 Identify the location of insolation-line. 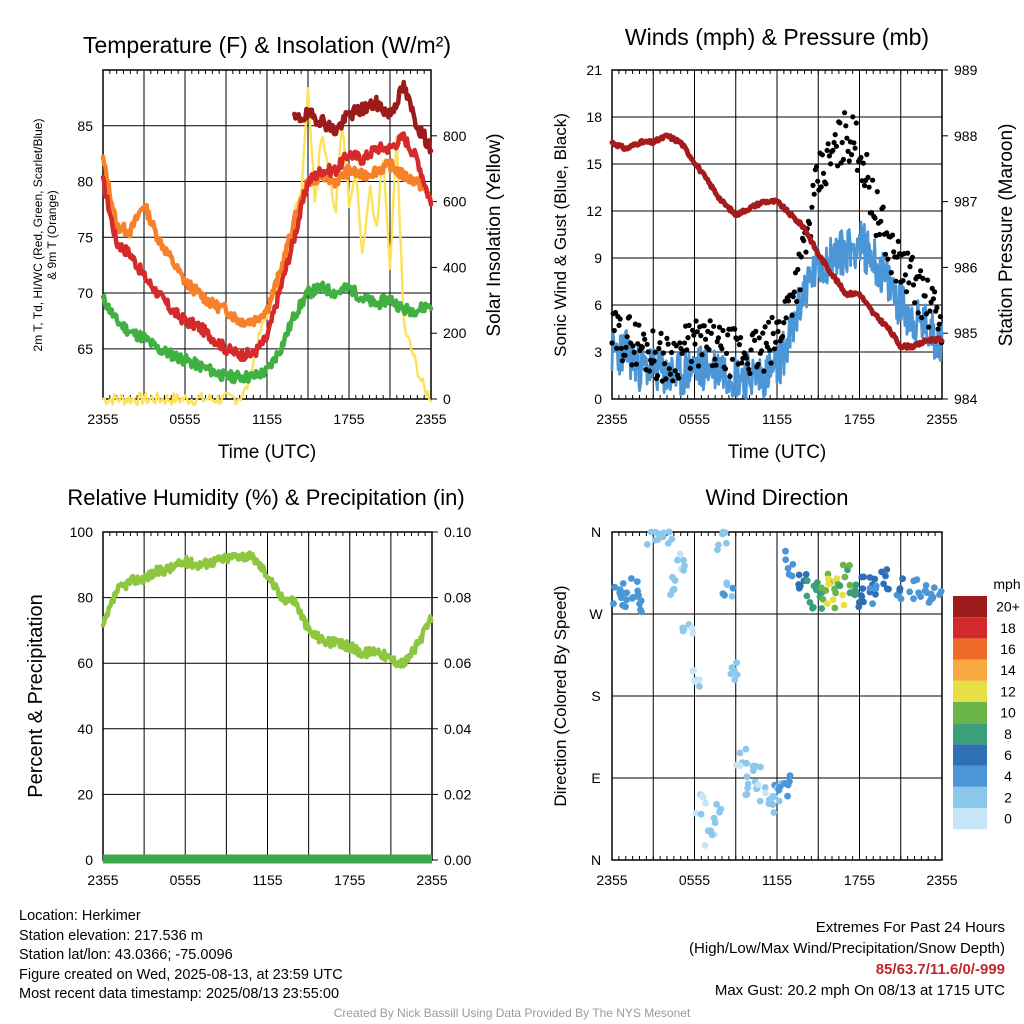
(267, 247).